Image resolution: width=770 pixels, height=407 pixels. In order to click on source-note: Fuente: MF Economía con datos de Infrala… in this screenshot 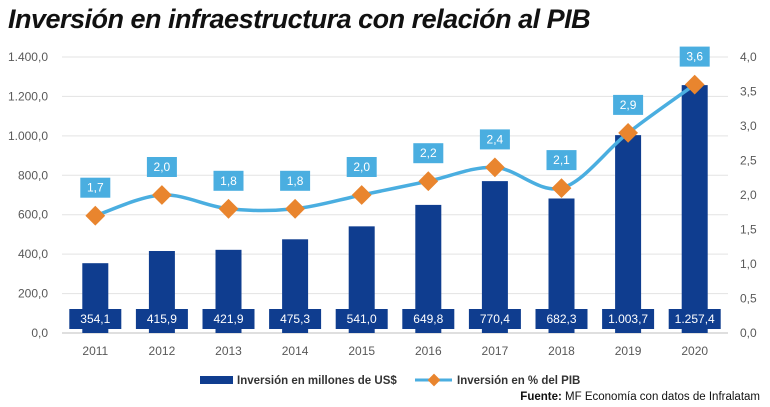, I will do `click(640, 397)`.